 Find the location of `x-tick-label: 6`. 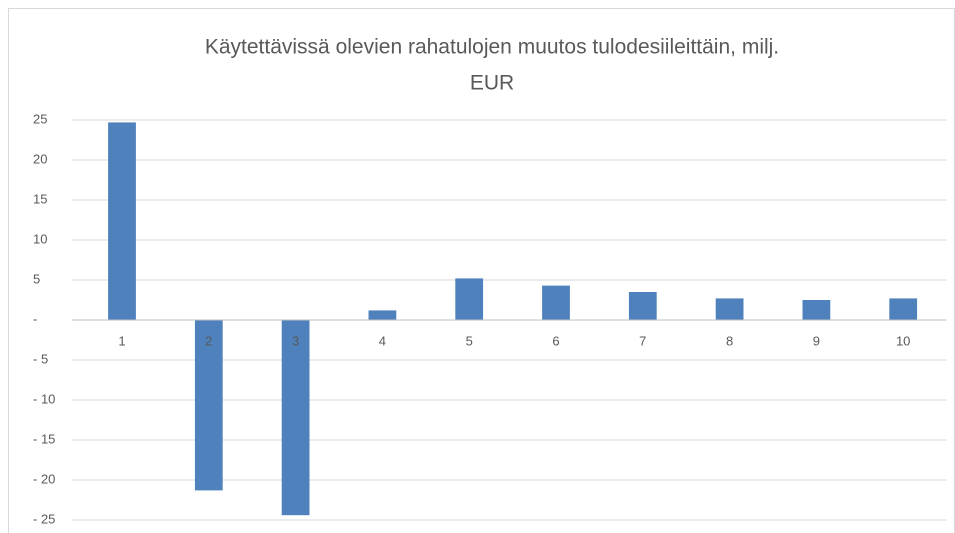

x-tick-label: 6 is located at coordinates (555, 340).